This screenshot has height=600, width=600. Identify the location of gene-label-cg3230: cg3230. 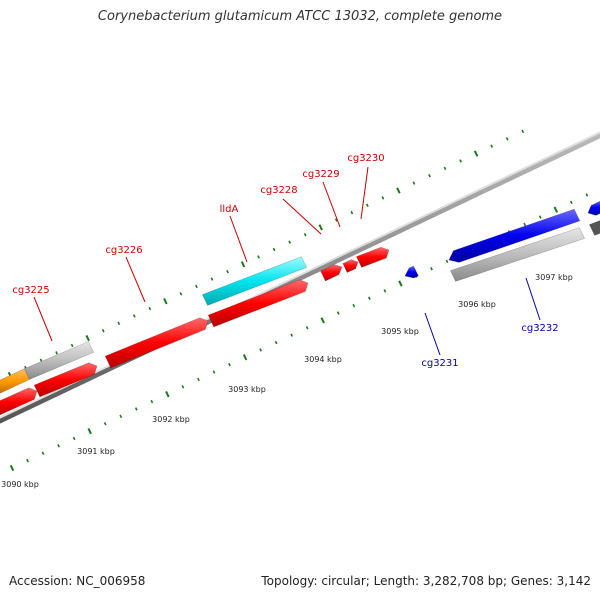
(365, 158).